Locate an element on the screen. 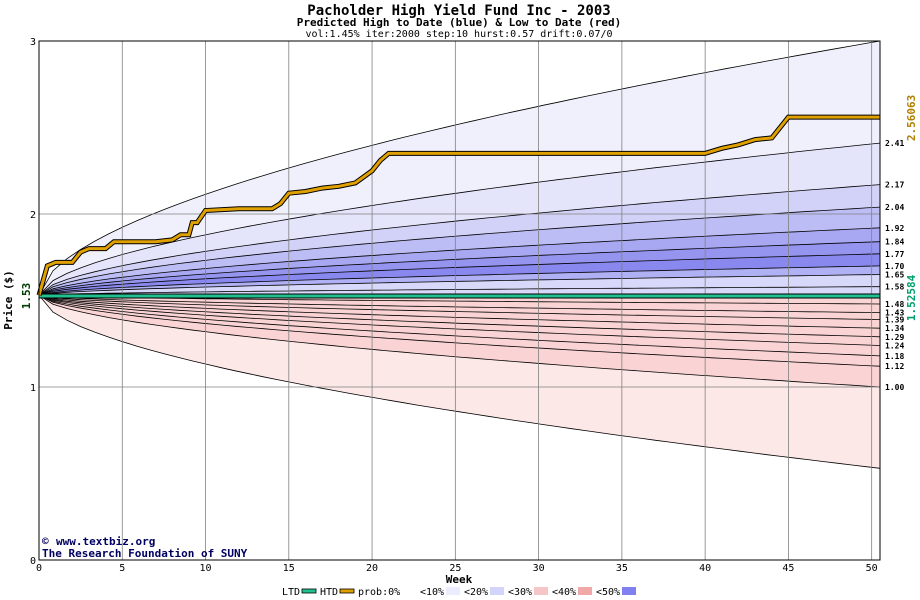 The width and height of the screenshot is (920, 600). legend-label: LTD is located at coordinates (291, 592).